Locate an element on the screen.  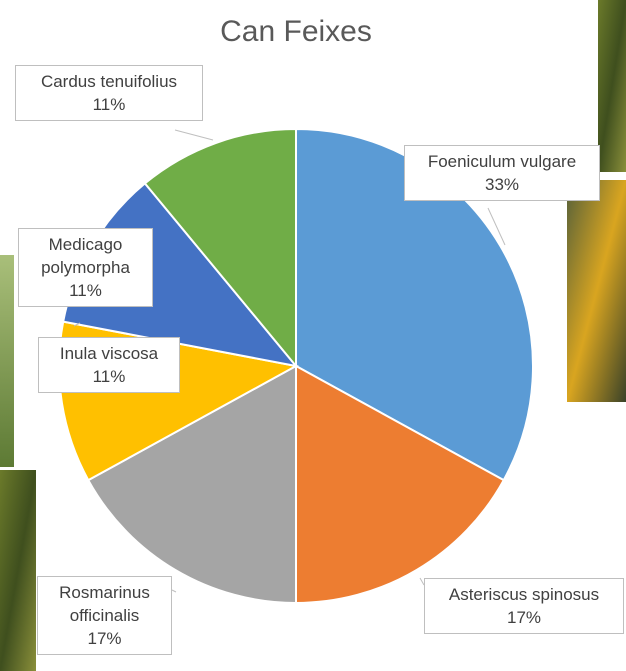
label-name: Rosmarinus officinalis is located at coordinates (104, 604).